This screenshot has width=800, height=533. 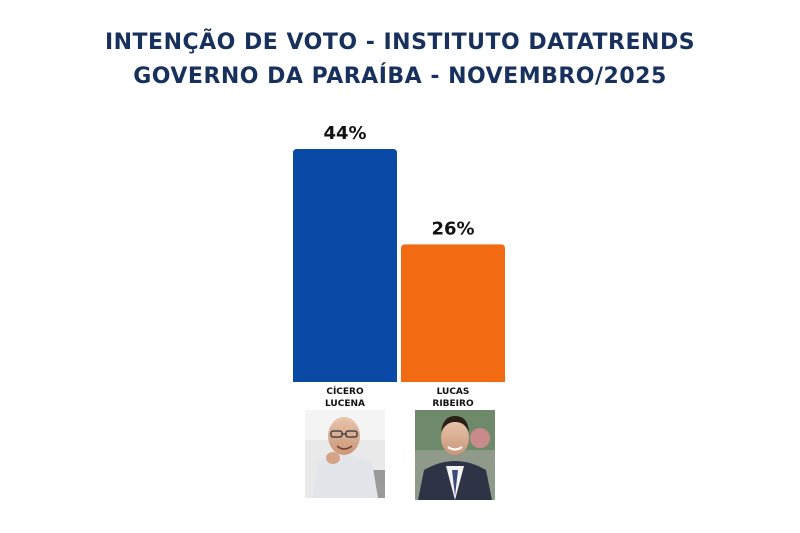 I want to click on category-labels-group: CÍCERO LUCENA LUCAS RIBEIRO, so click(x=399, y=397).